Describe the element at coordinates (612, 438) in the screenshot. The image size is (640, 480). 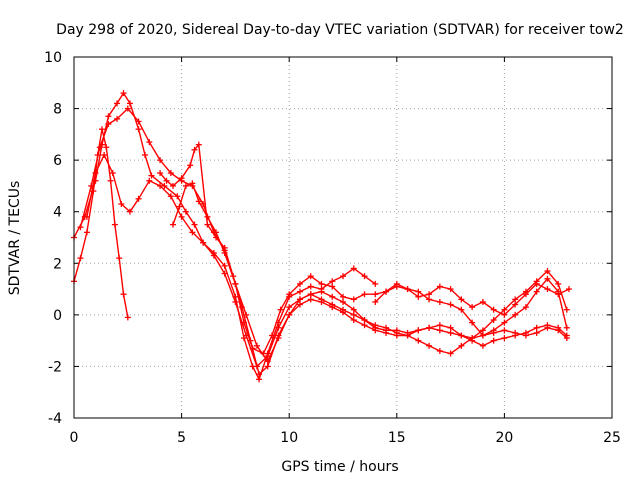
I see `x-tick-label: 25` at that location.